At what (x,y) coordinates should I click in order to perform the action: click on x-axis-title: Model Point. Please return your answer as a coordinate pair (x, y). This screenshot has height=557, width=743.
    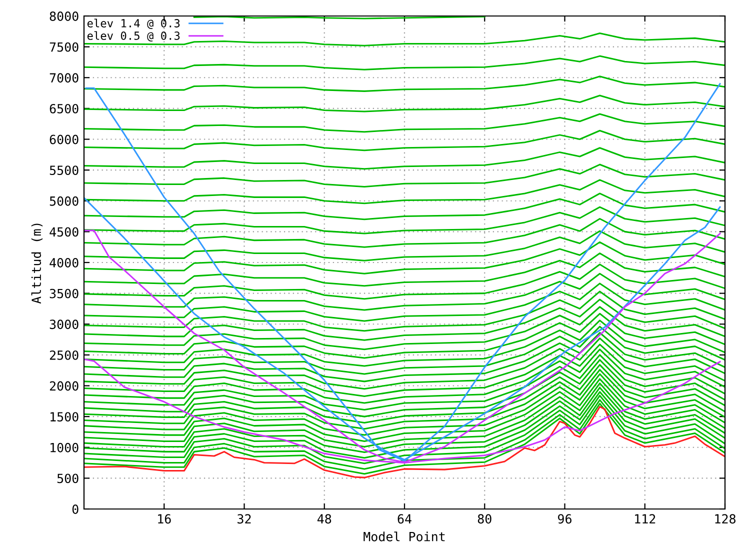
    Looking at the image, I should click on (404, 537).